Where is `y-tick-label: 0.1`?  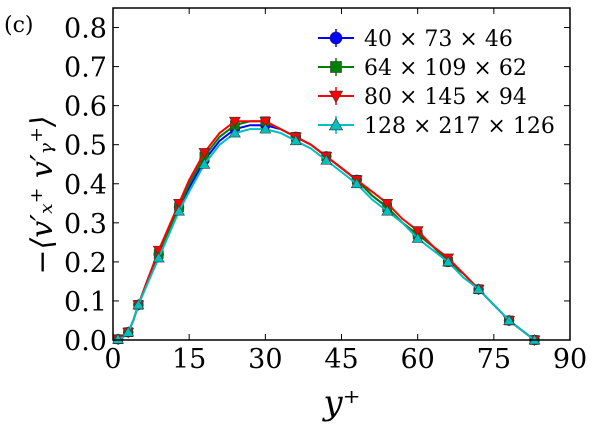 y-tick-label: 0.1 is located at coordinates (85, 302).